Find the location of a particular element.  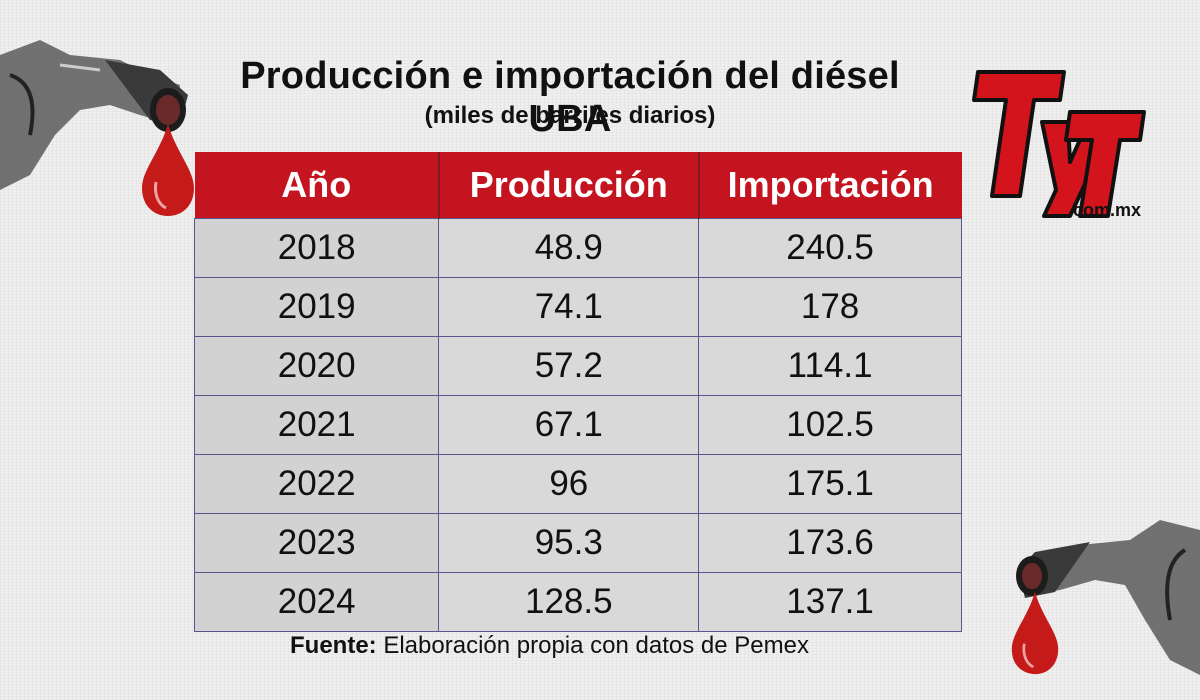

table-row: 2020 57.2 114.1 is located at coordinates (577, 366).